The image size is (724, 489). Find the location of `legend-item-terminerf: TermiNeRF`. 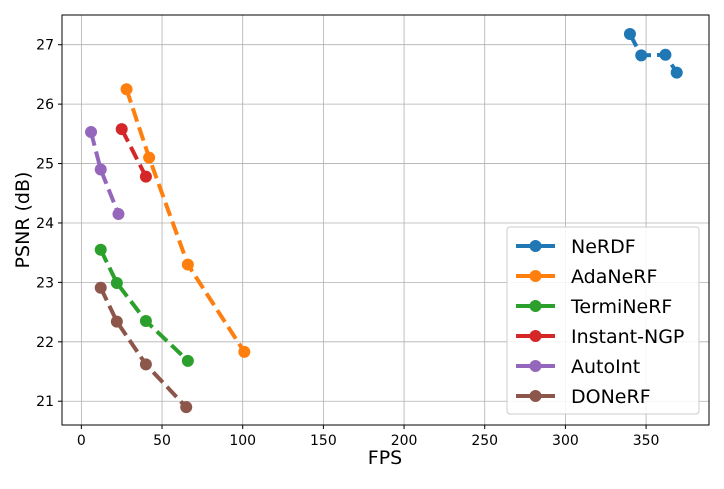

legend-item-terminerf: TermiNeRF is located at coordinates (594, 307).